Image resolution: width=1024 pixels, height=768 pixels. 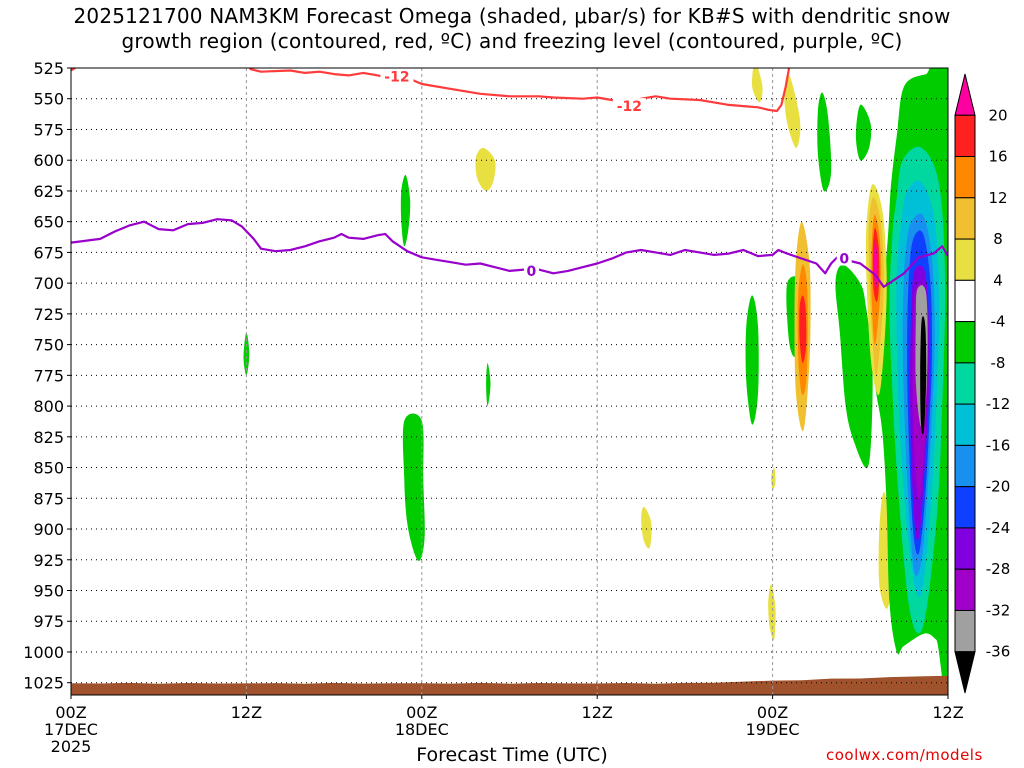 I want to click on colorbar-label--32: -32, so click(x=998, y=610).